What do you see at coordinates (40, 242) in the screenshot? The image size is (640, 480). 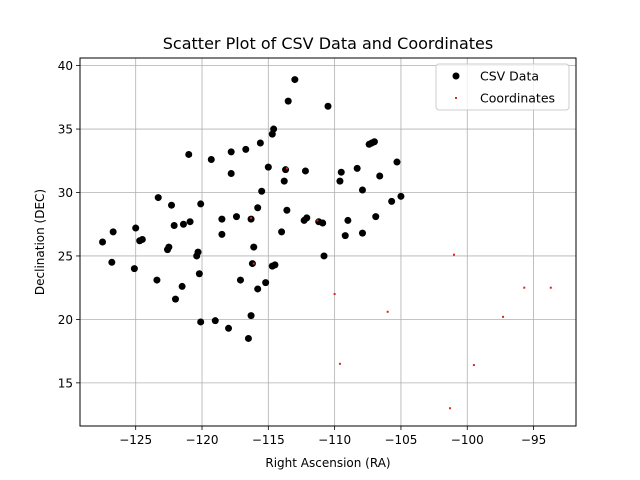 I see `y-axis-label: Declination (DEC)` at bounding box center [40, 242].